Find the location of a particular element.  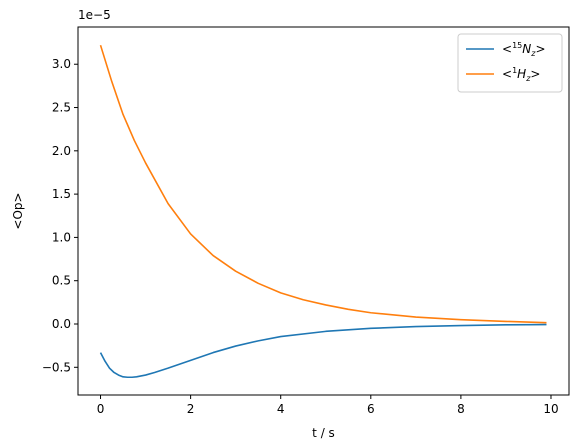

x-tick-label: 6 is located at coordinates (371, 409).